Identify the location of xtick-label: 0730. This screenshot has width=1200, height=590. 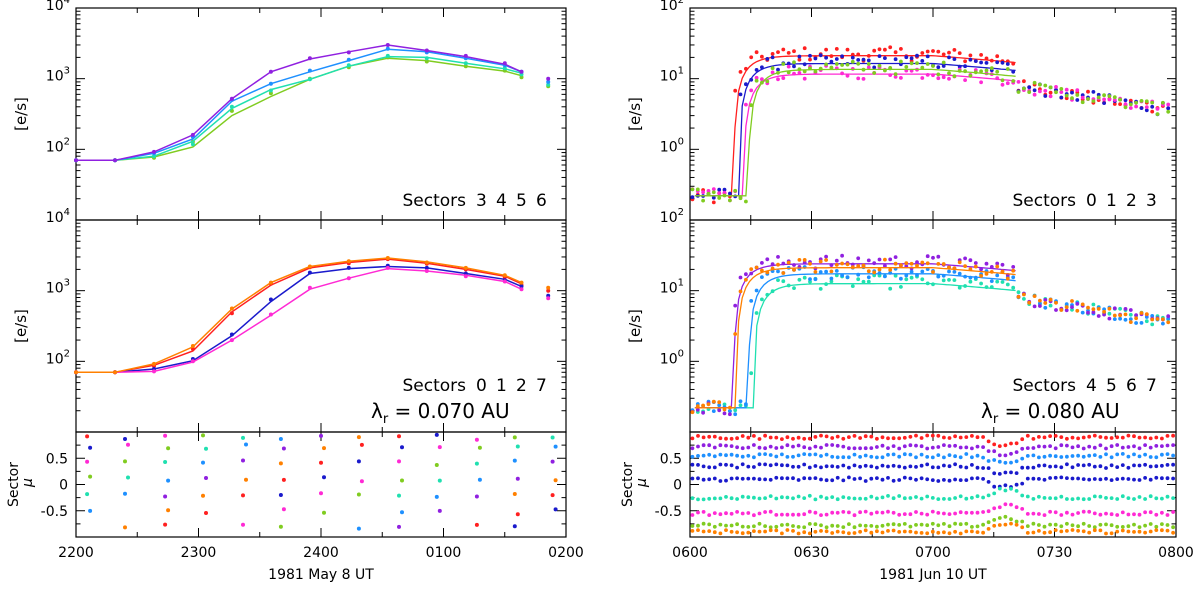
(1055, 553).